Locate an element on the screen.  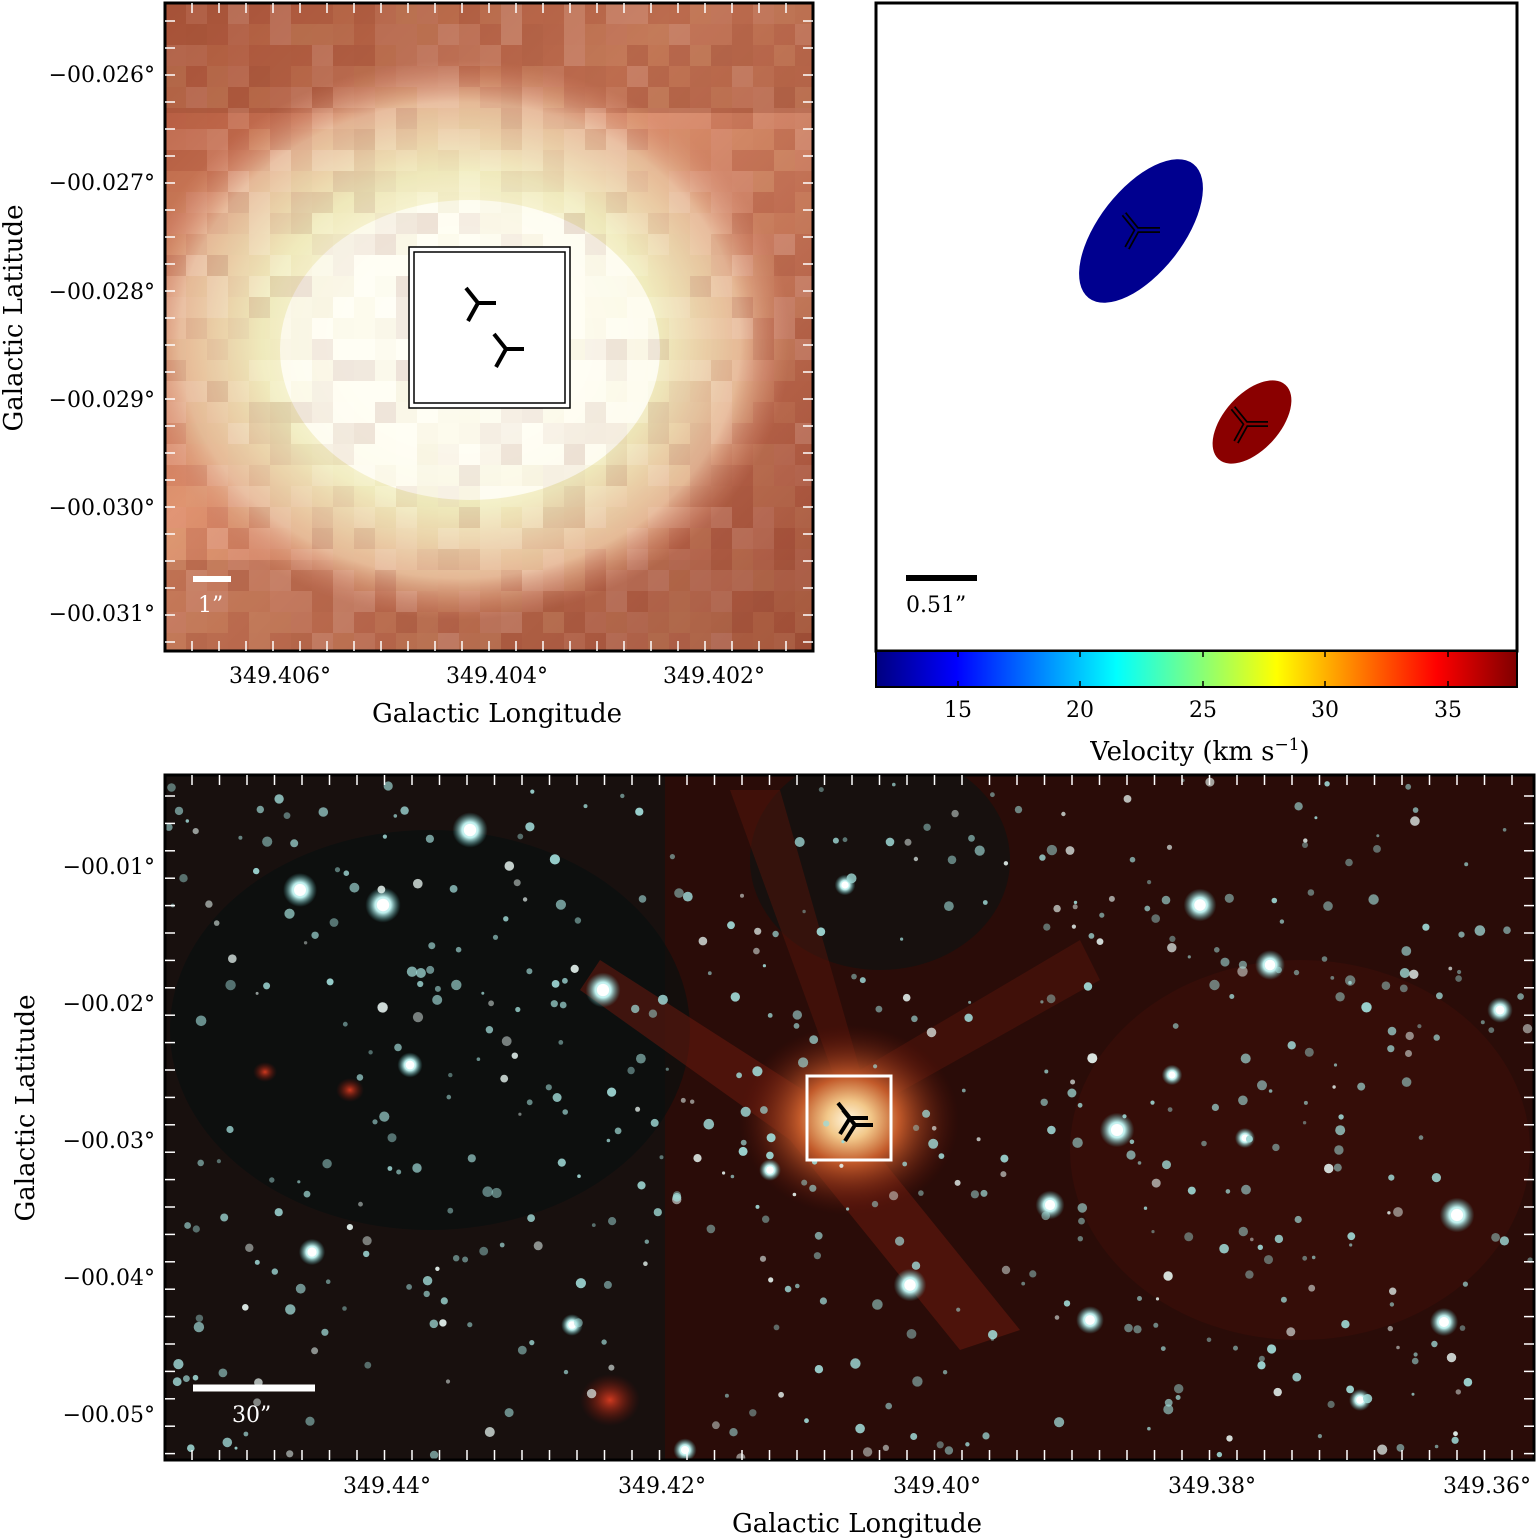
x-tick-label: 349.40° is located at coordinates (937, 1486).